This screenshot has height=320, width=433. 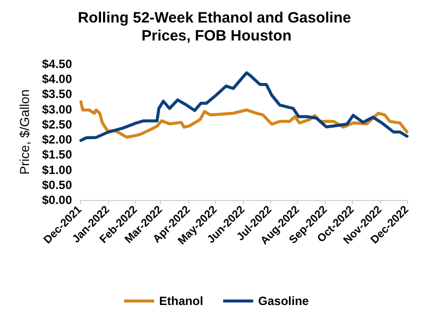 I want to click on line-series, so click(x=243, y=119).